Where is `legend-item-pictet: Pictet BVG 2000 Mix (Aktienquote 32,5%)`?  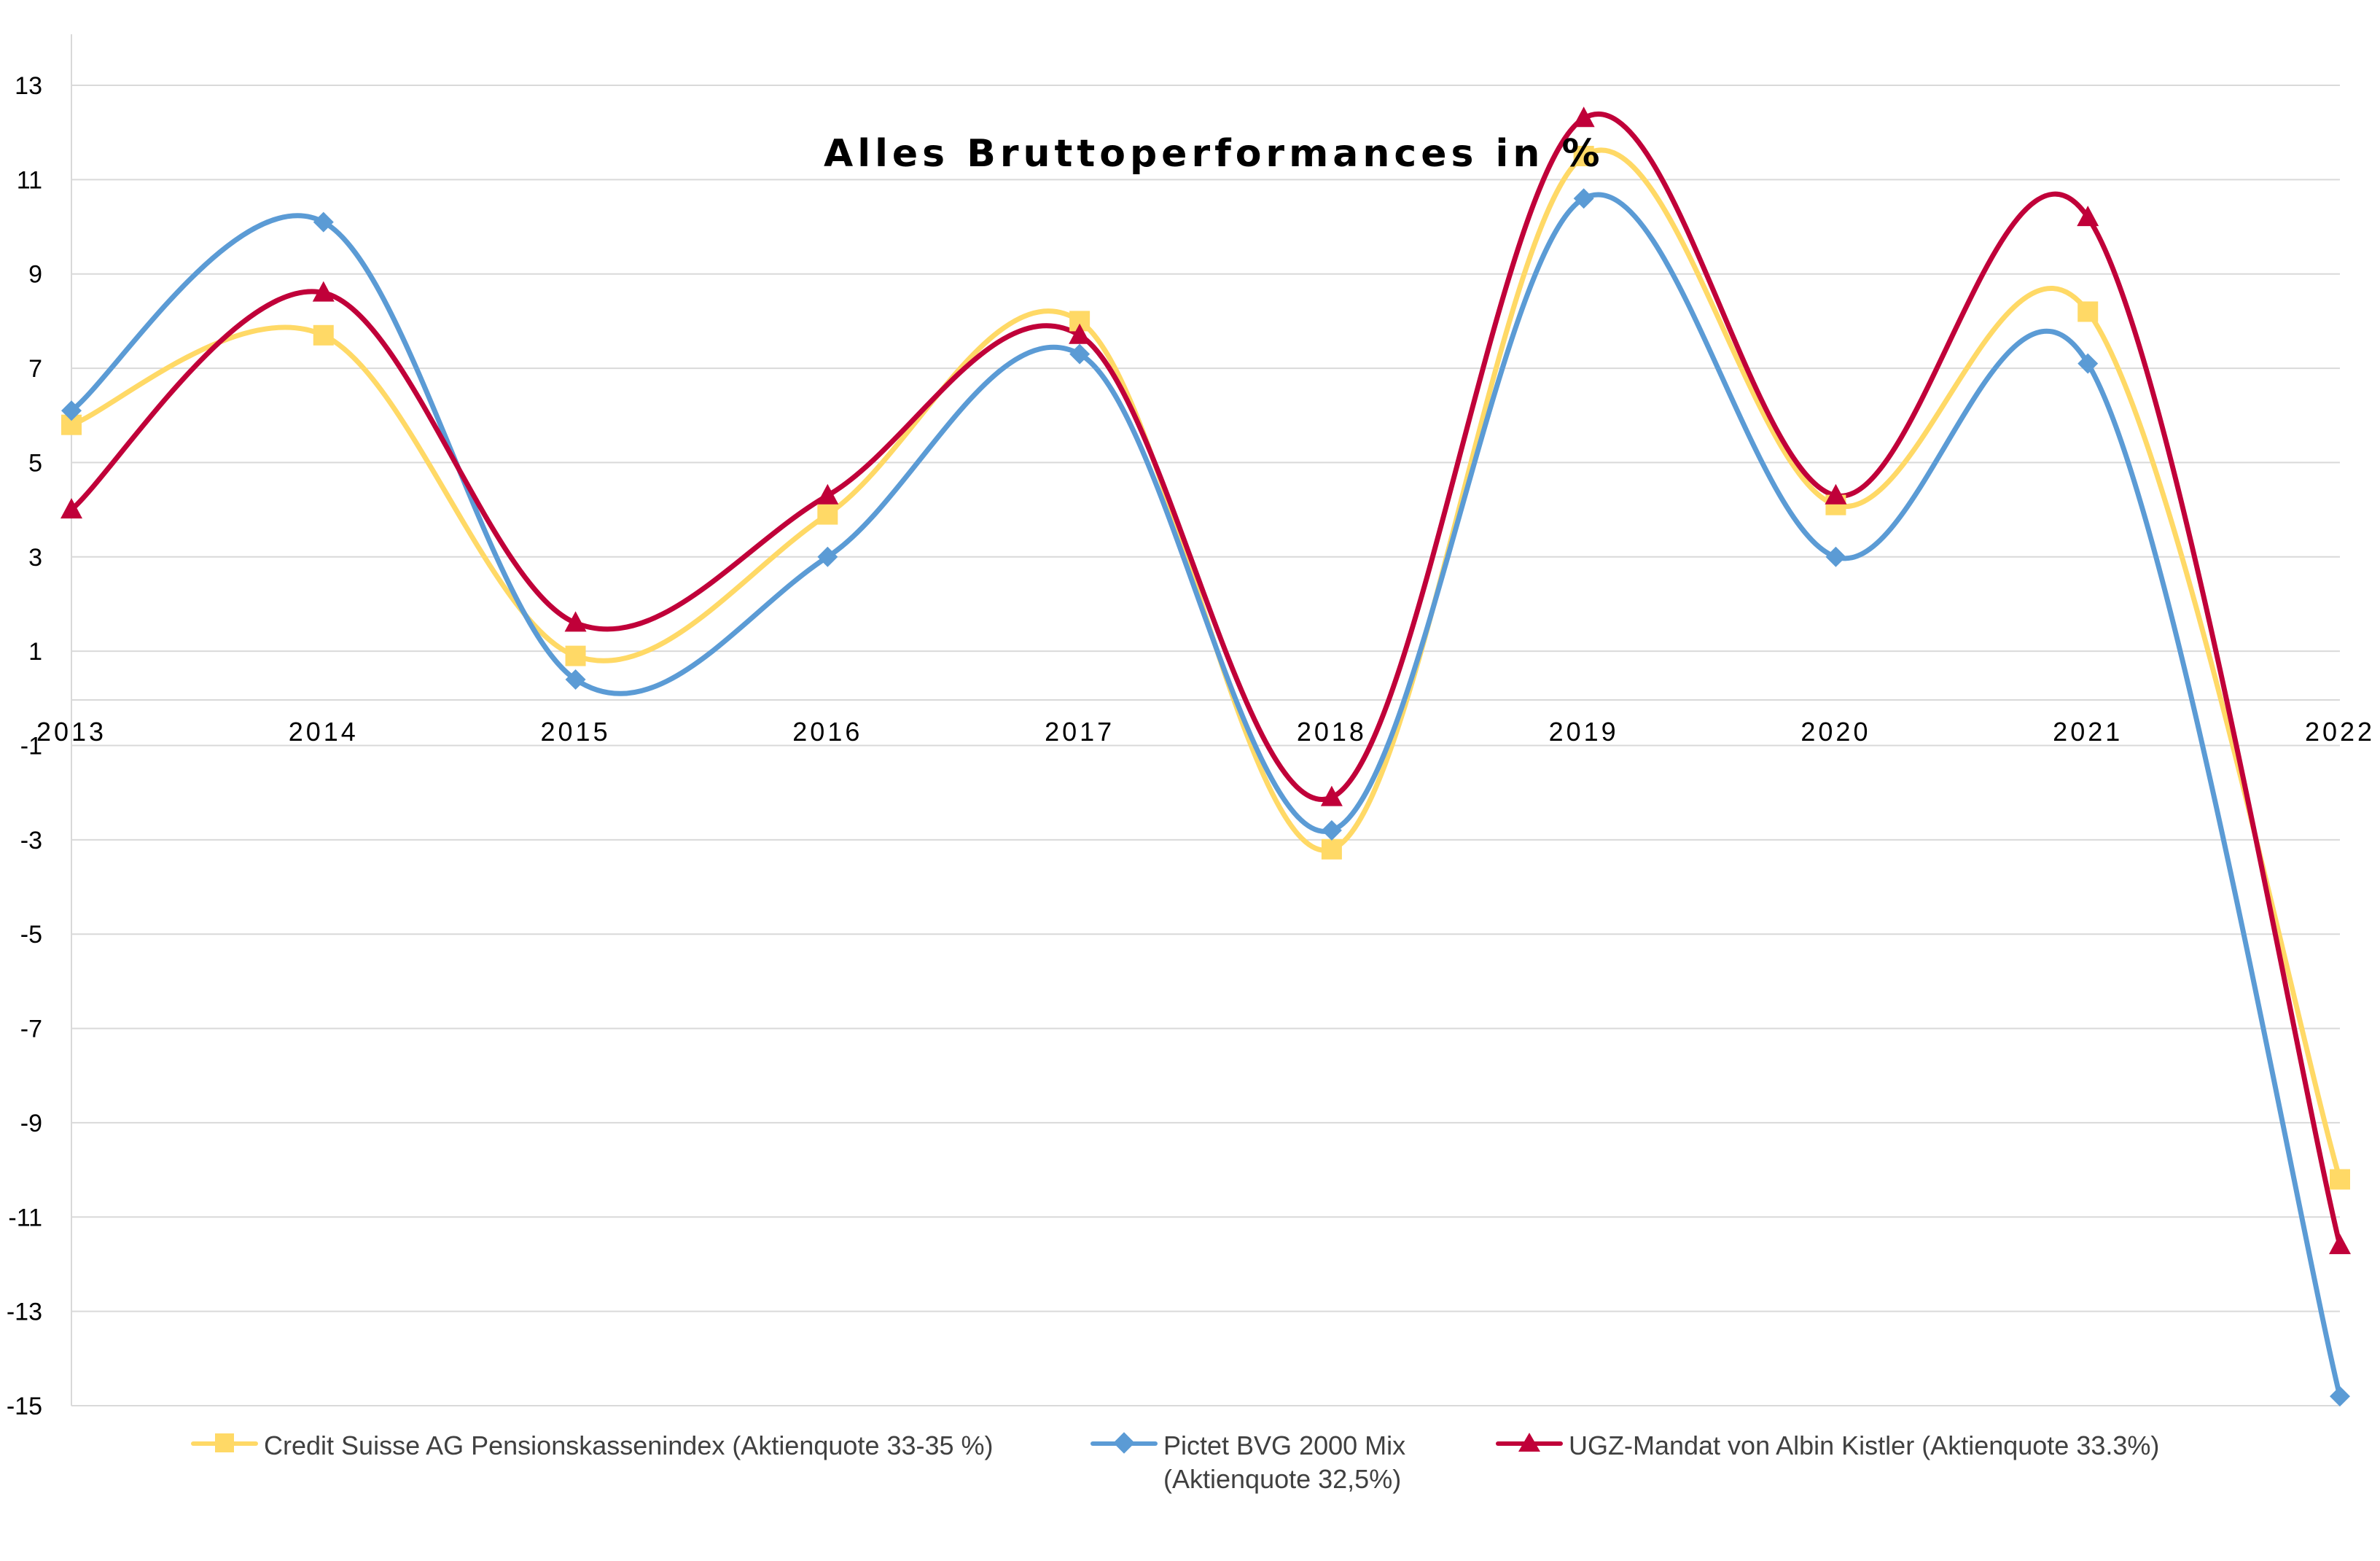 legend-item-pictet: Pictet BVG 2000 Mix (Aktienquote 32,5%) is located at coordinates (1247, 1462).